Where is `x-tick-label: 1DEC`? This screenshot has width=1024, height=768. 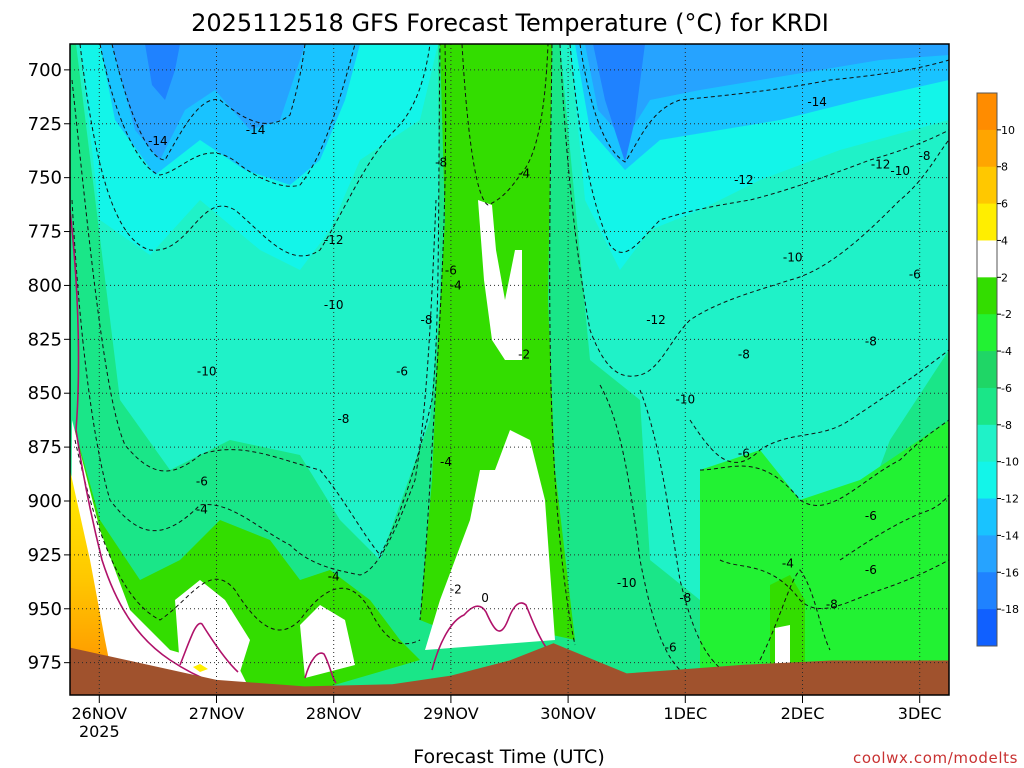
x-tick-label: 1DEC is located at coordinates (685, 713).